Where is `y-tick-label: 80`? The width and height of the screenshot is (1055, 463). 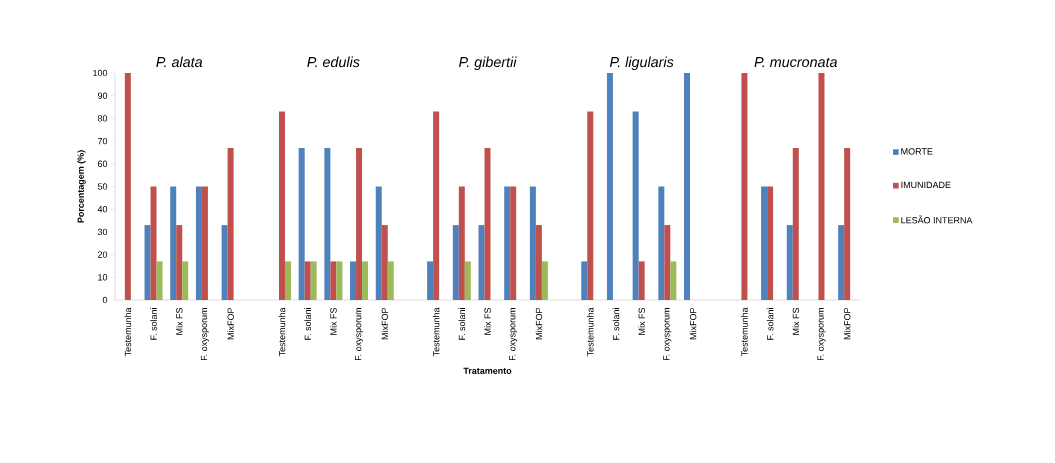
y-tick-label: 80 is located at coordinates (102, 118).